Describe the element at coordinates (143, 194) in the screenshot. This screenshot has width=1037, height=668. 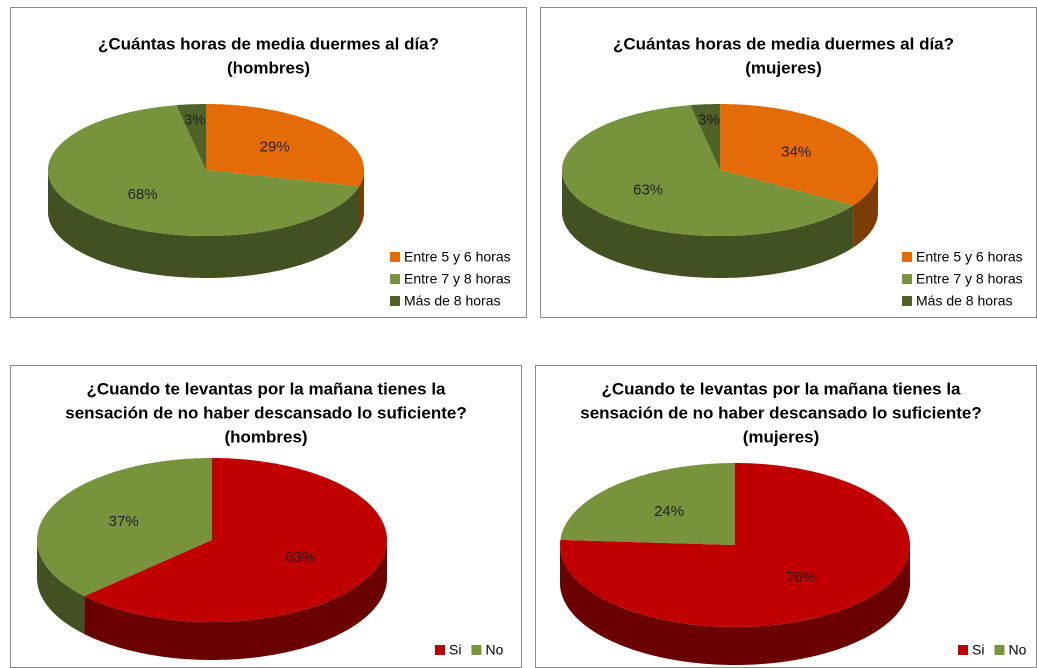
I see `data-label: 68%` at that location.